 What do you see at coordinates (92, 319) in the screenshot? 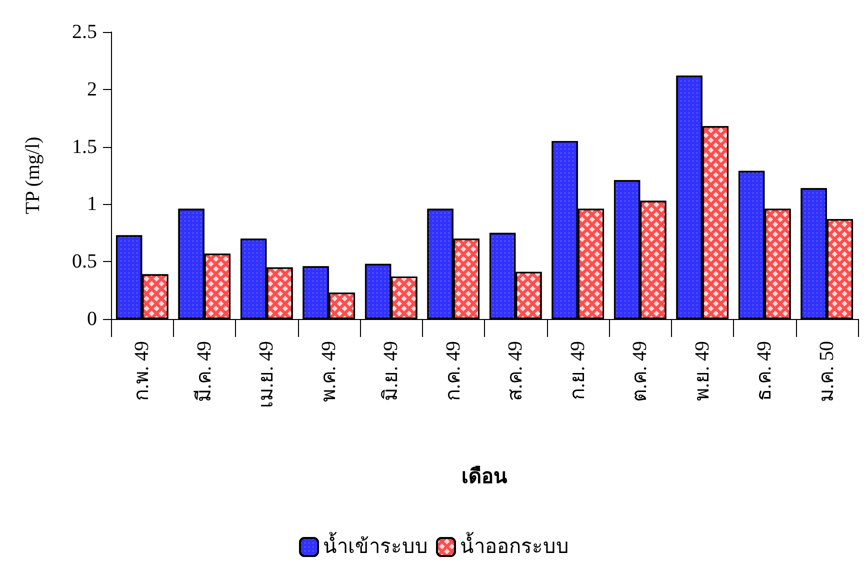
I see `y-tick-label: 0` at bounding box center [92, 319].